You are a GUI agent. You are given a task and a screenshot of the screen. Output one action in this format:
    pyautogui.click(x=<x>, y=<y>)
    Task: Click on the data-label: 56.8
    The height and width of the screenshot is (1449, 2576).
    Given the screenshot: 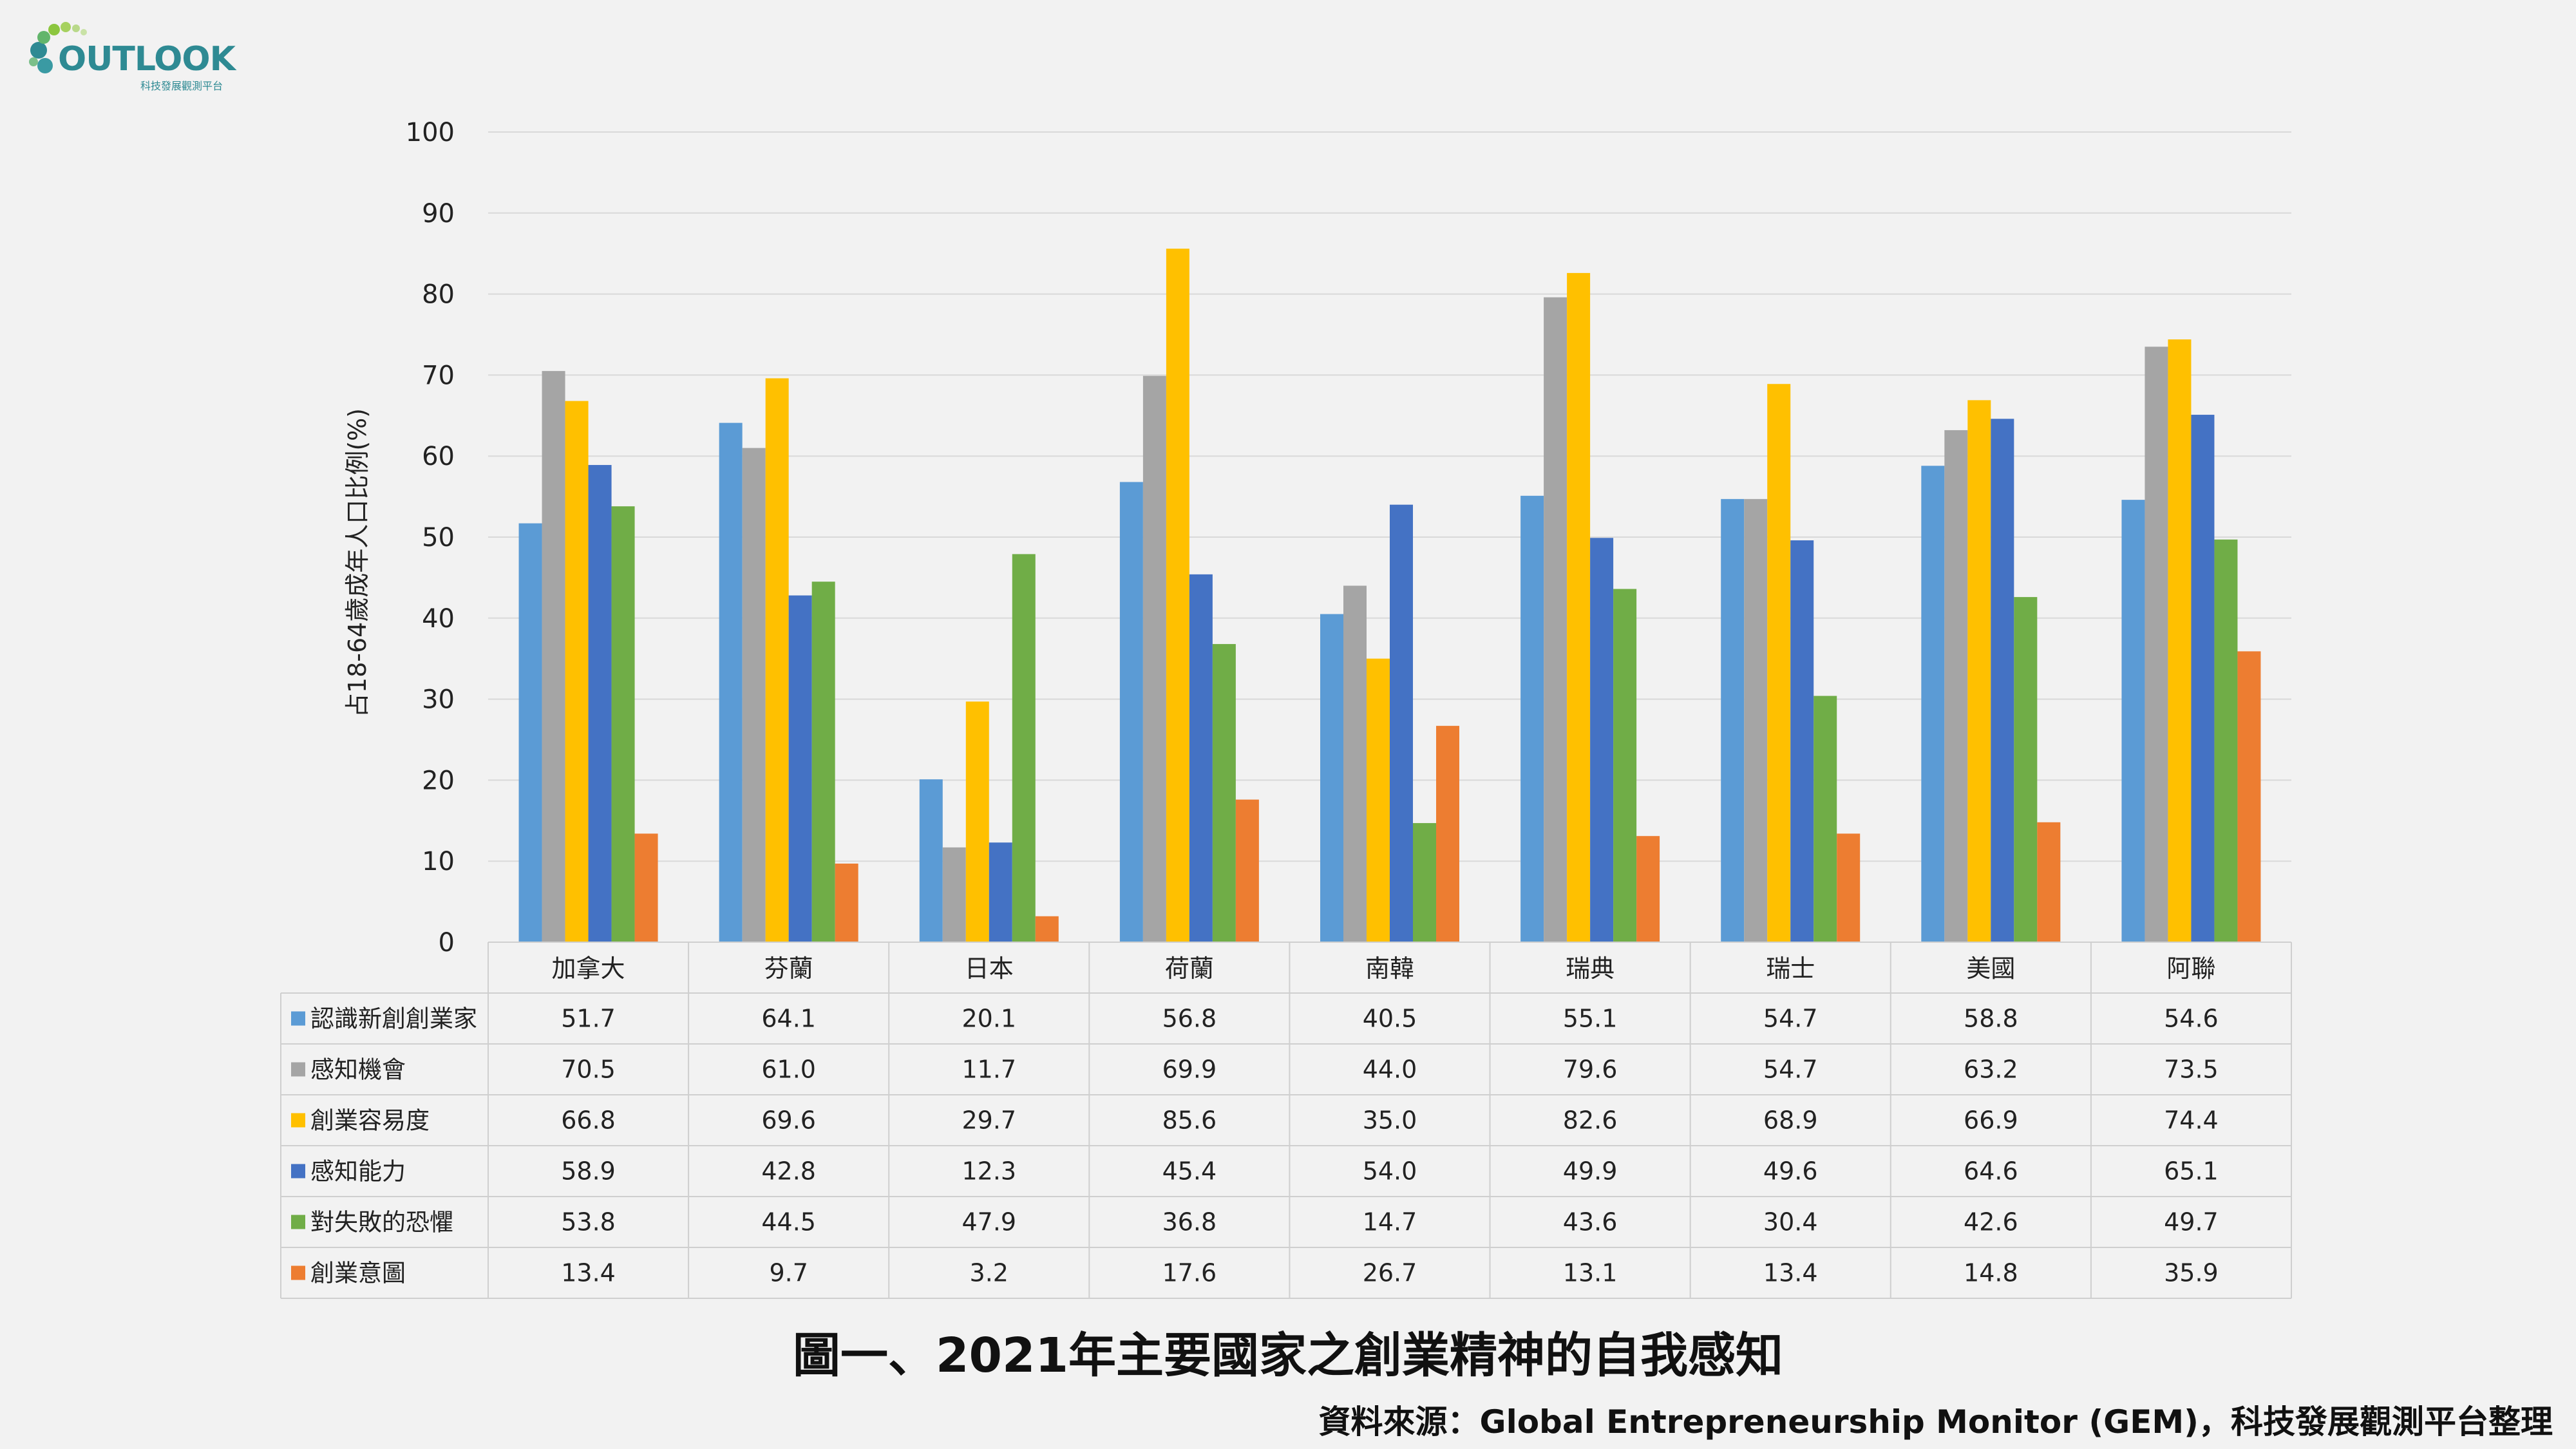 What is the action you would take?
    pyautogui.click(x=1189, y=1019)
    